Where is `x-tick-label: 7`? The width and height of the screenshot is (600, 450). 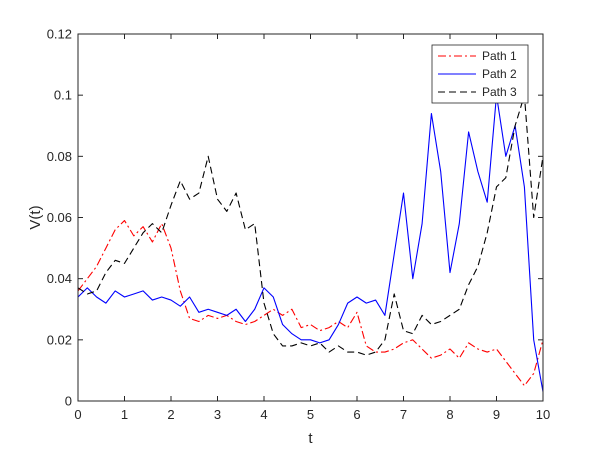
x-tick-label: 7 is located at coordinates (403, 414).